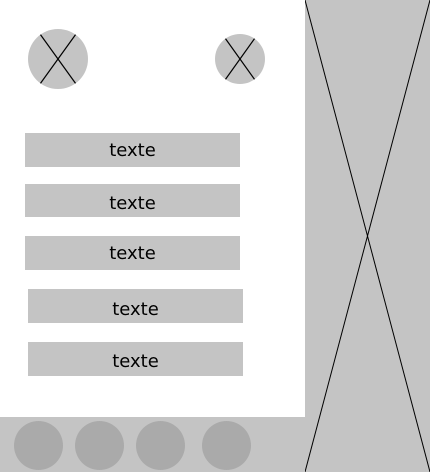  I want to click on text-button-2: texte, so click(132, 200).